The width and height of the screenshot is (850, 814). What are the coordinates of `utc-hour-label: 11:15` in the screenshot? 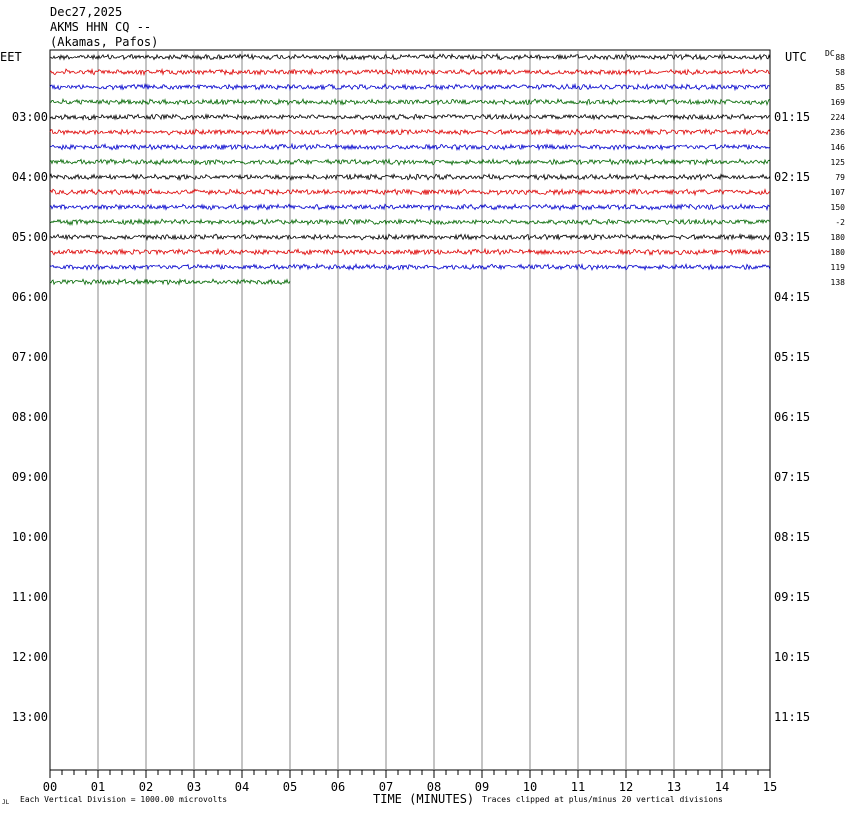 It's located at (792, 717).